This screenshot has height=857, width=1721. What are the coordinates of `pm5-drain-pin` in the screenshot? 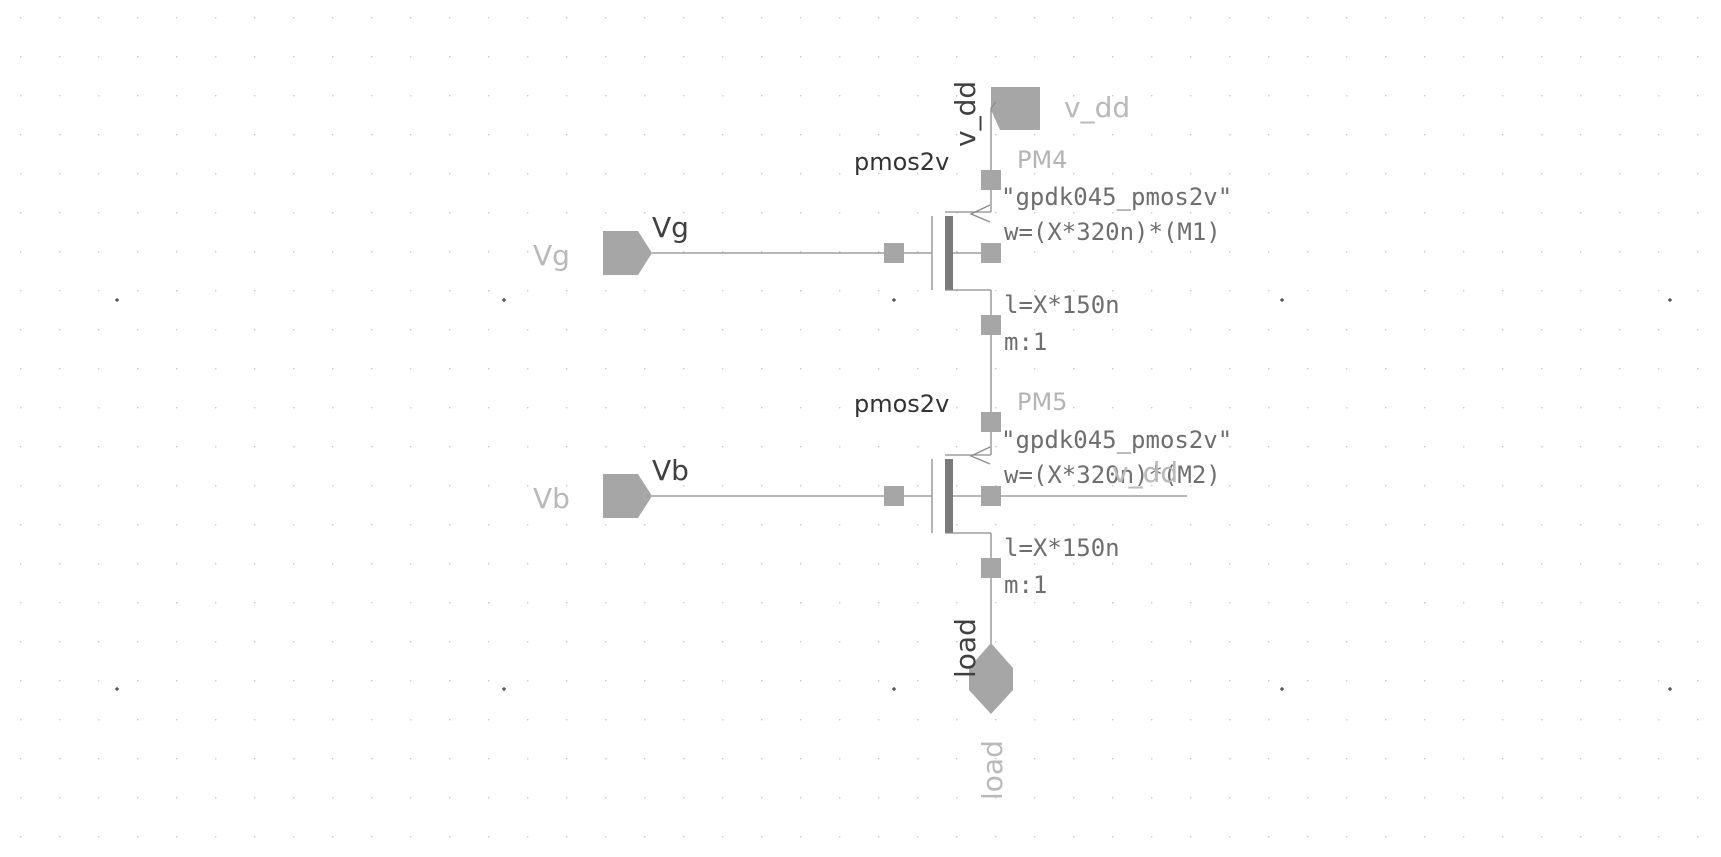 It's located at (991, 568).